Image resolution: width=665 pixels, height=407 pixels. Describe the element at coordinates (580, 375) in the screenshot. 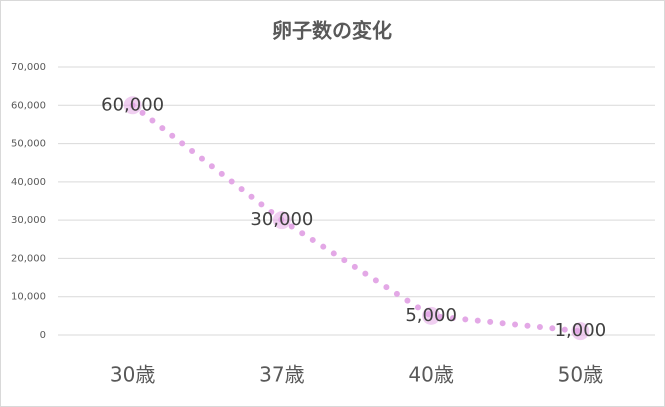

I see `x-tick-label: 50歳` at that location.